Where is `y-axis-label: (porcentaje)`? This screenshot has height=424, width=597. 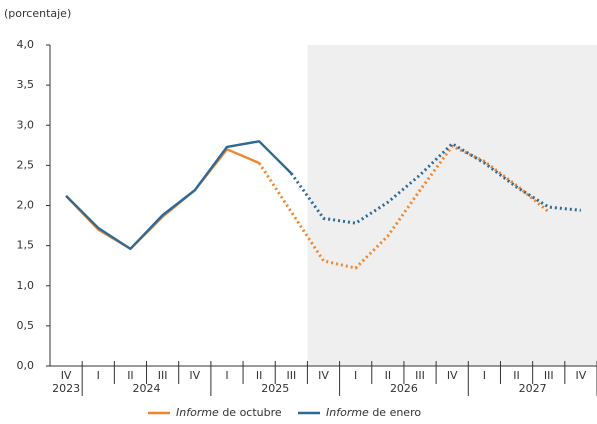 y-axis-label: (porcentaje) is located at coordinates (37, 13).